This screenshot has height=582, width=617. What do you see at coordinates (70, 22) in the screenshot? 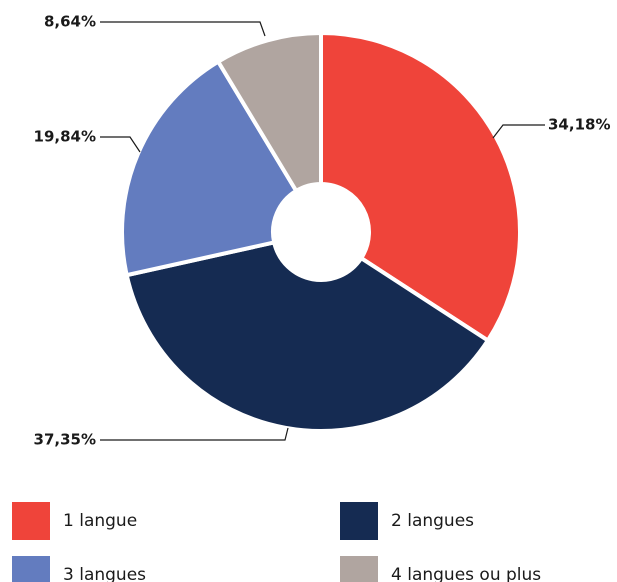
I see `data-label: 8,64%` at bounding box center [70, 22].